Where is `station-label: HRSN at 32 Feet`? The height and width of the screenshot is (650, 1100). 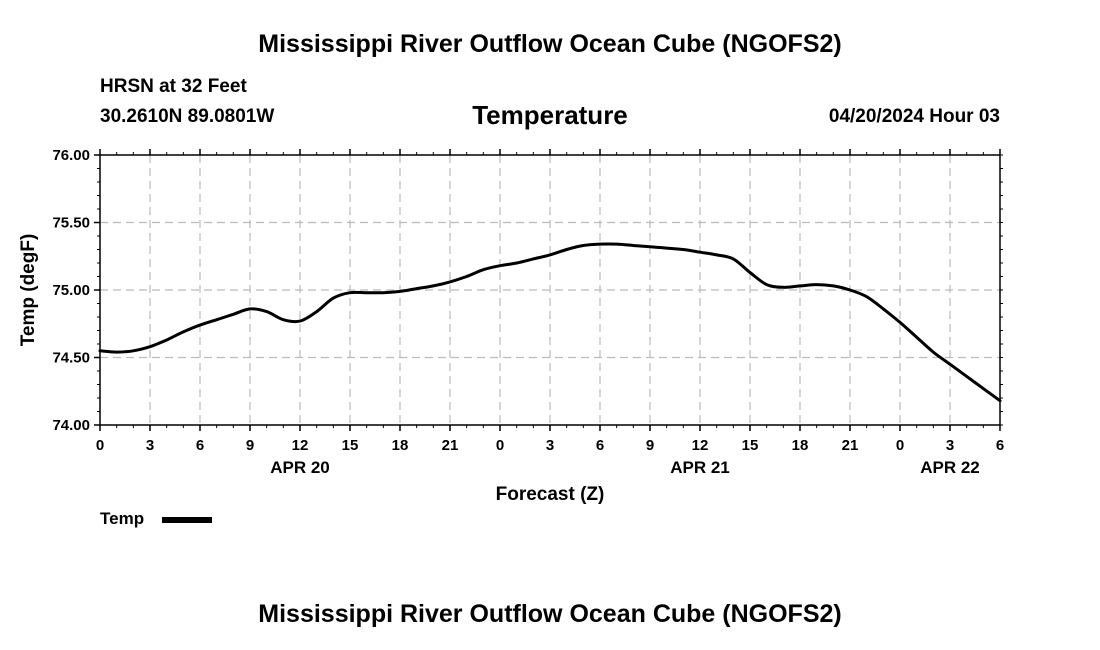
station-label: HRSN at 32 Feet is located at coordinates (173, 86).